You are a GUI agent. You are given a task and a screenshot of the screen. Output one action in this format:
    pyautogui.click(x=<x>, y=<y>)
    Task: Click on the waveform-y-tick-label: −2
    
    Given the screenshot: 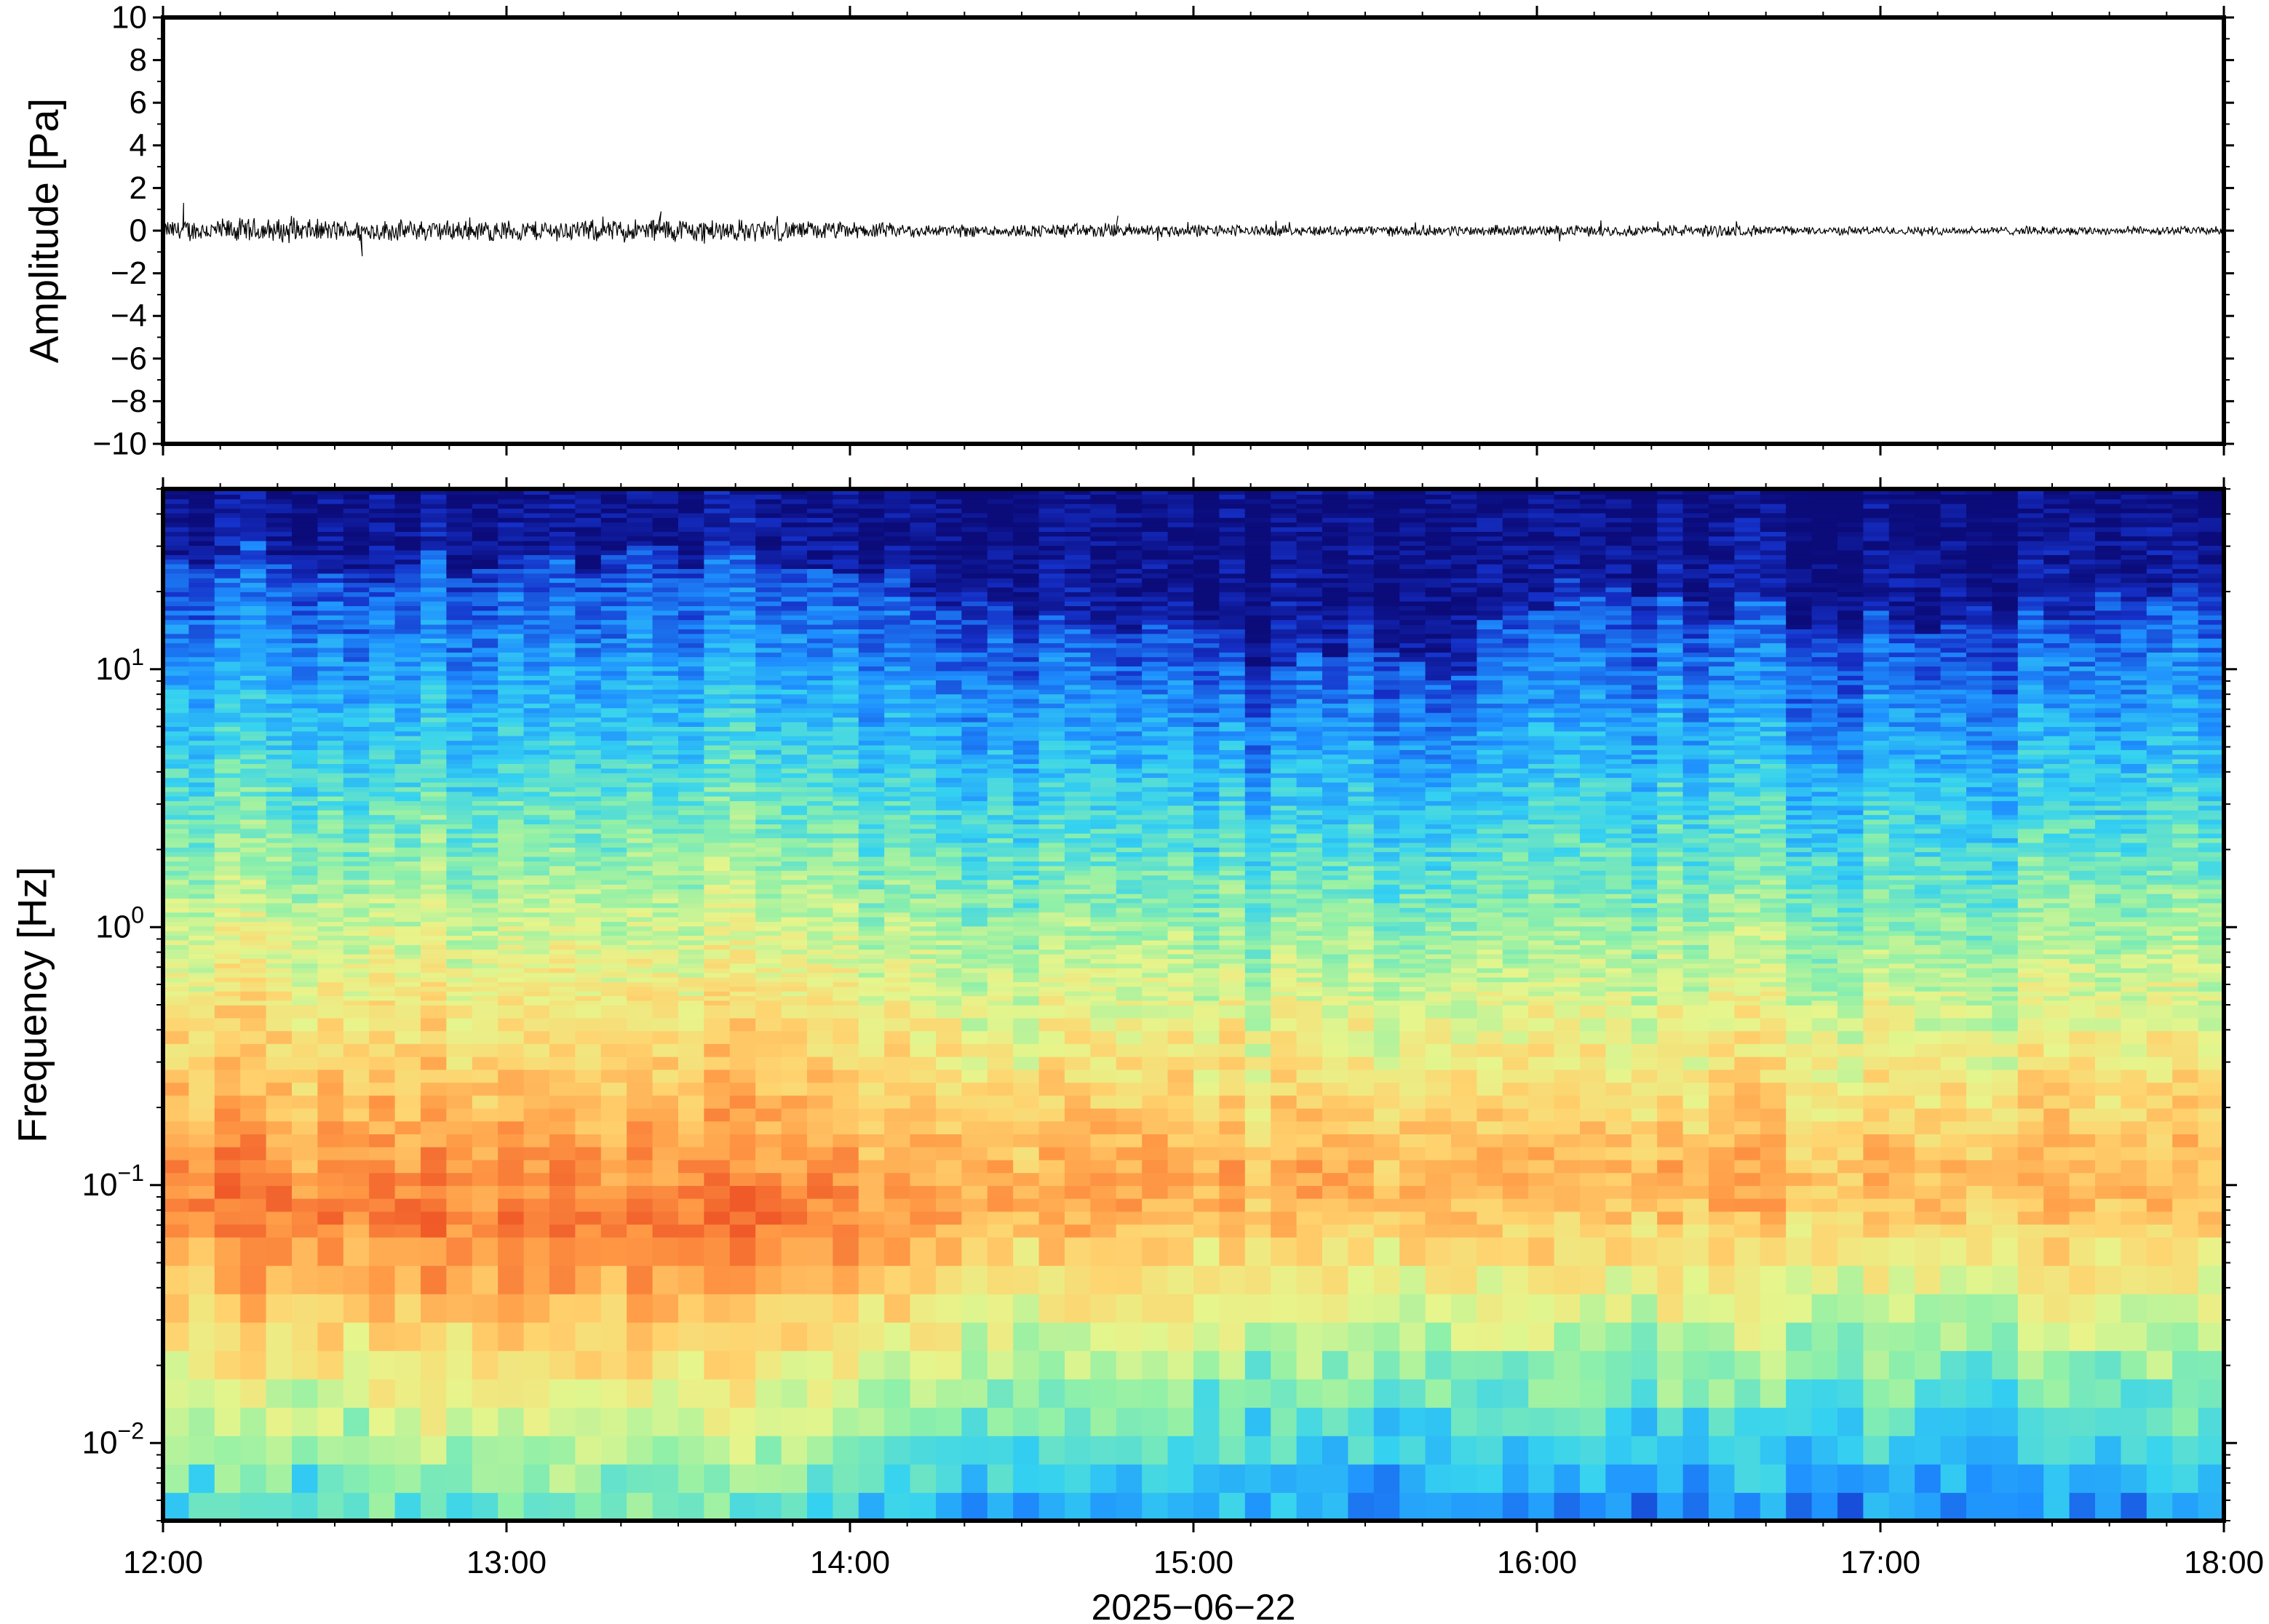 What is the action you would take?
    pyautogui.click(x=129, y=273)
    